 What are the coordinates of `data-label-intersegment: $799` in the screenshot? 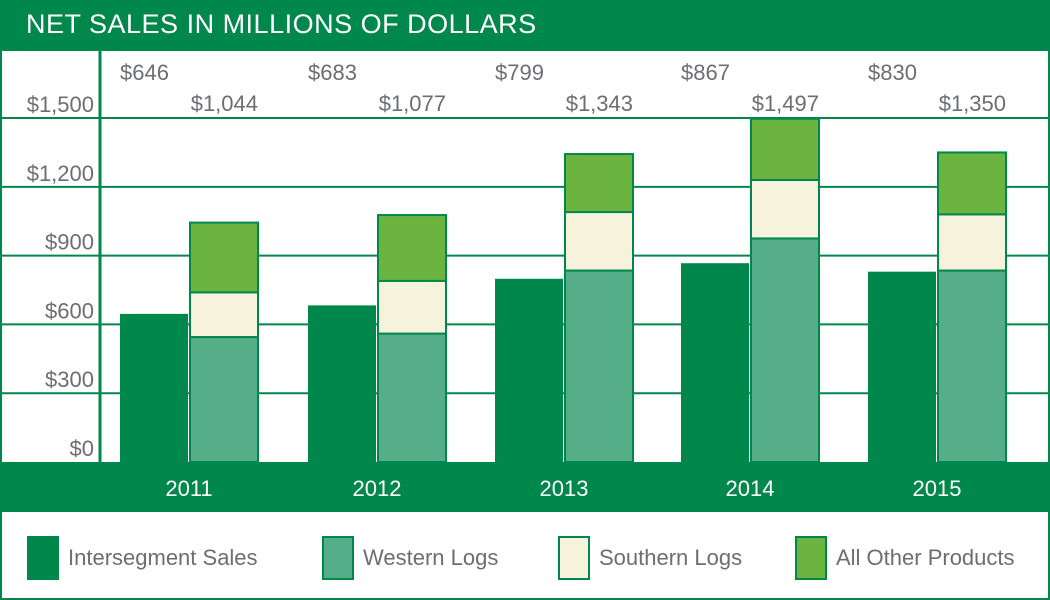 It's located at (519, 72).